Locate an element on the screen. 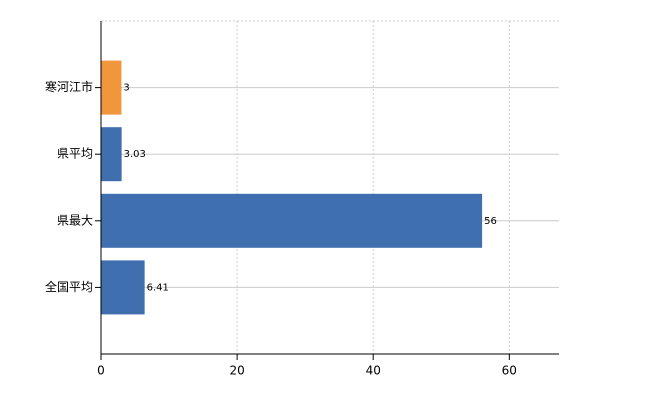 The image size is (650, 400). value-label: 3 is located at coordinates (126, 88).